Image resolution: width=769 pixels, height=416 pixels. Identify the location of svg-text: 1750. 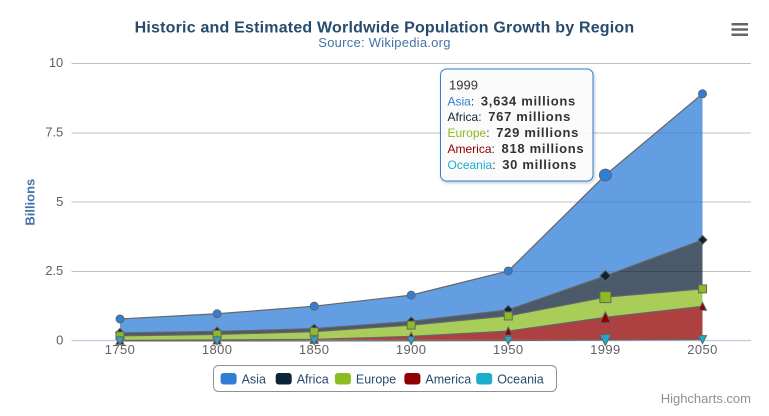
(120, 349).